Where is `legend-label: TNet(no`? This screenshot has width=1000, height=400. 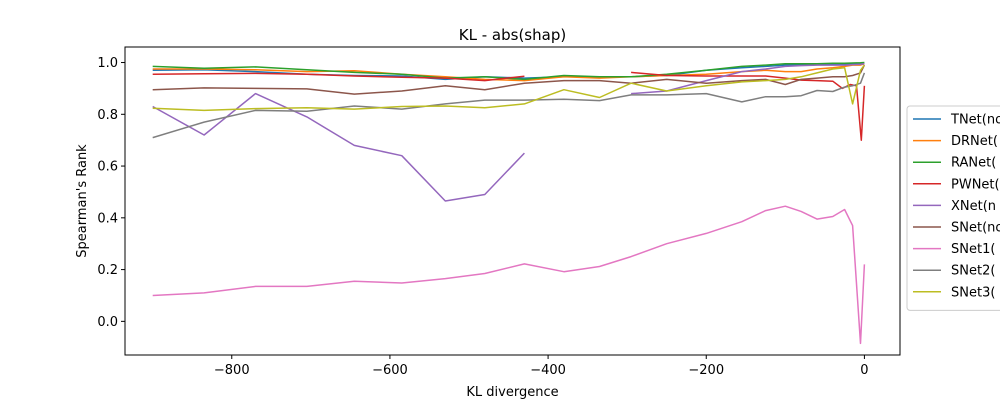
legend-label: TNet(no is located at coordinates (975, 120).